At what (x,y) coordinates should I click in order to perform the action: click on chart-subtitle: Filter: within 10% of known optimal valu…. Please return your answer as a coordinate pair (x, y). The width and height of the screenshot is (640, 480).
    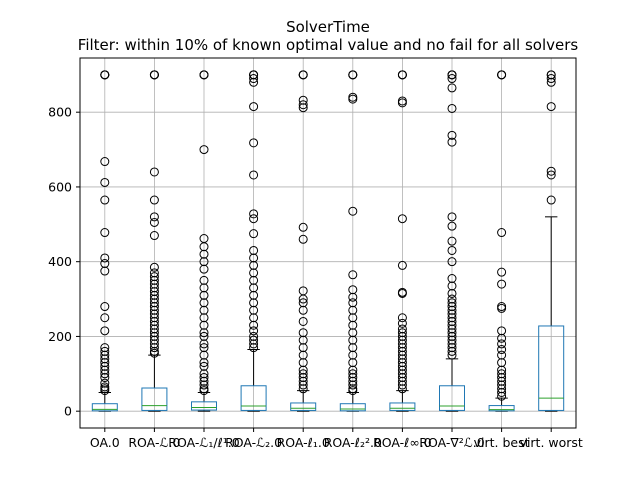
    Looking at the image, I should click on (328, 45).